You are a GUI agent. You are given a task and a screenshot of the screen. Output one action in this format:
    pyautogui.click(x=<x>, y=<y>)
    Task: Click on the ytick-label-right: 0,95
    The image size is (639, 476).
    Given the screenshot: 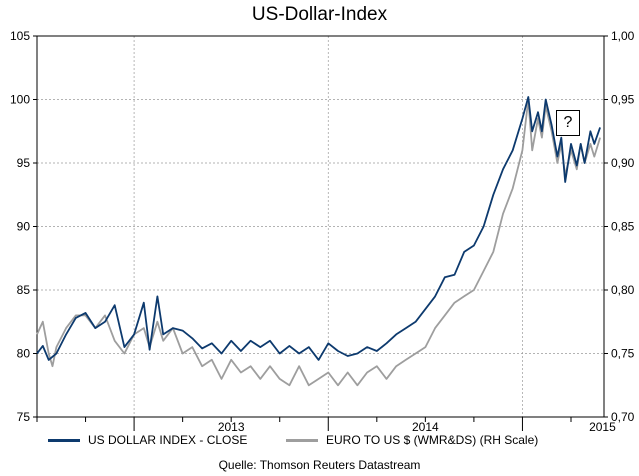 What is the action you would take?
    pyautogui.click(x=623, y=100)
    